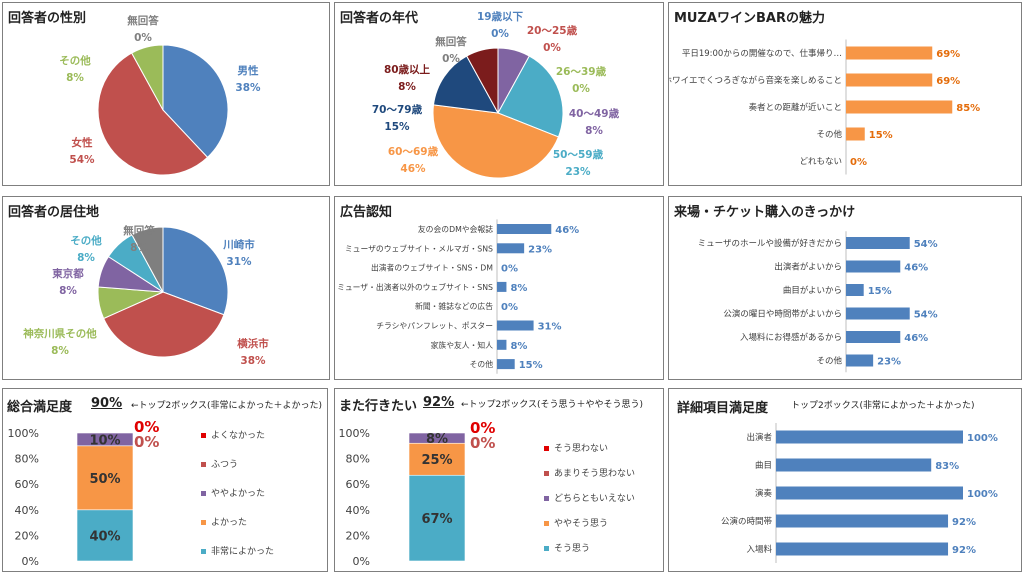  Describe the element at coordinates (229, 522) in the screenshot. I see `legend-label: よかった` at that location.